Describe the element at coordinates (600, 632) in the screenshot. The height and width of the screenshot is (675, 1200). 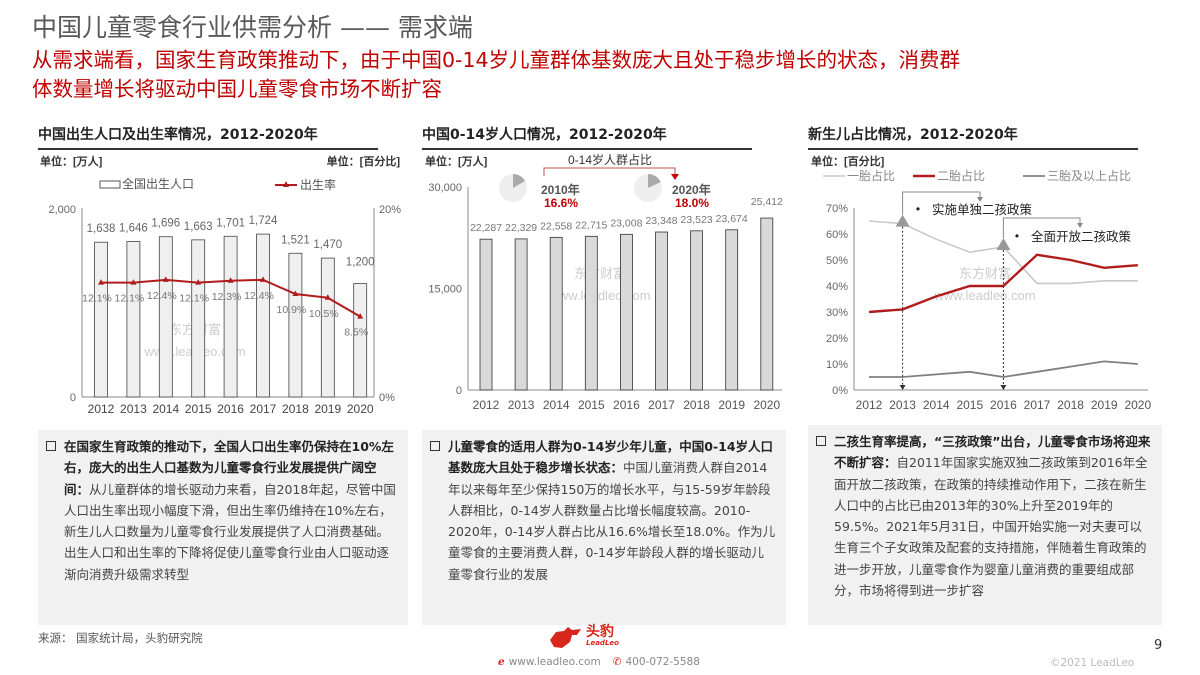
I see `logo-cn: 头豹` at that location.